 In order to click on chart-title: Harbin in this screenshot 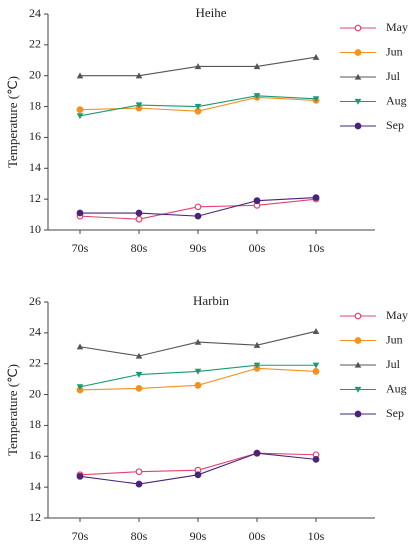, I will do `click(211, 300)`.